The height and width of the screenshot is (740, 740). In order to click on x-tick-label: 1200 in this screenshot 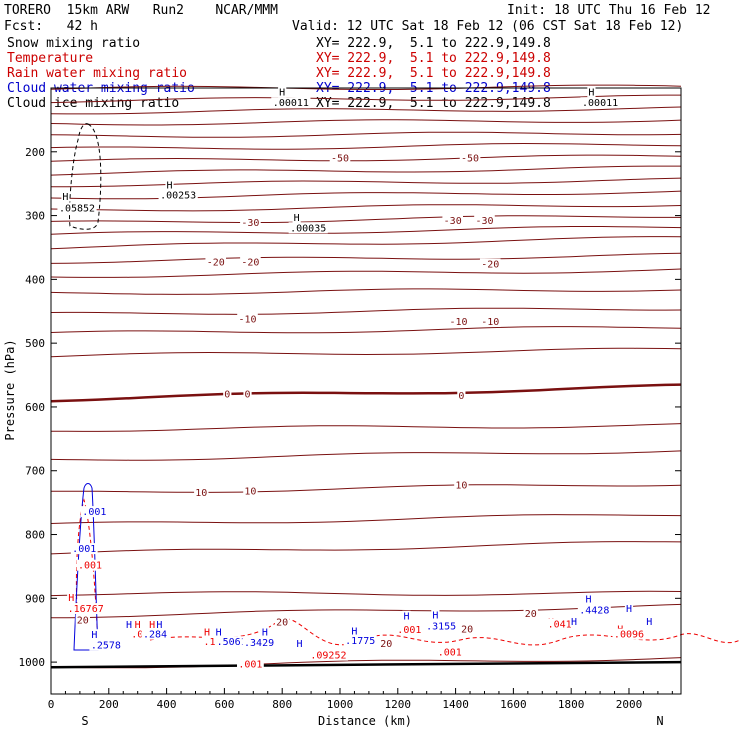, I will do `click(398, 704)`.